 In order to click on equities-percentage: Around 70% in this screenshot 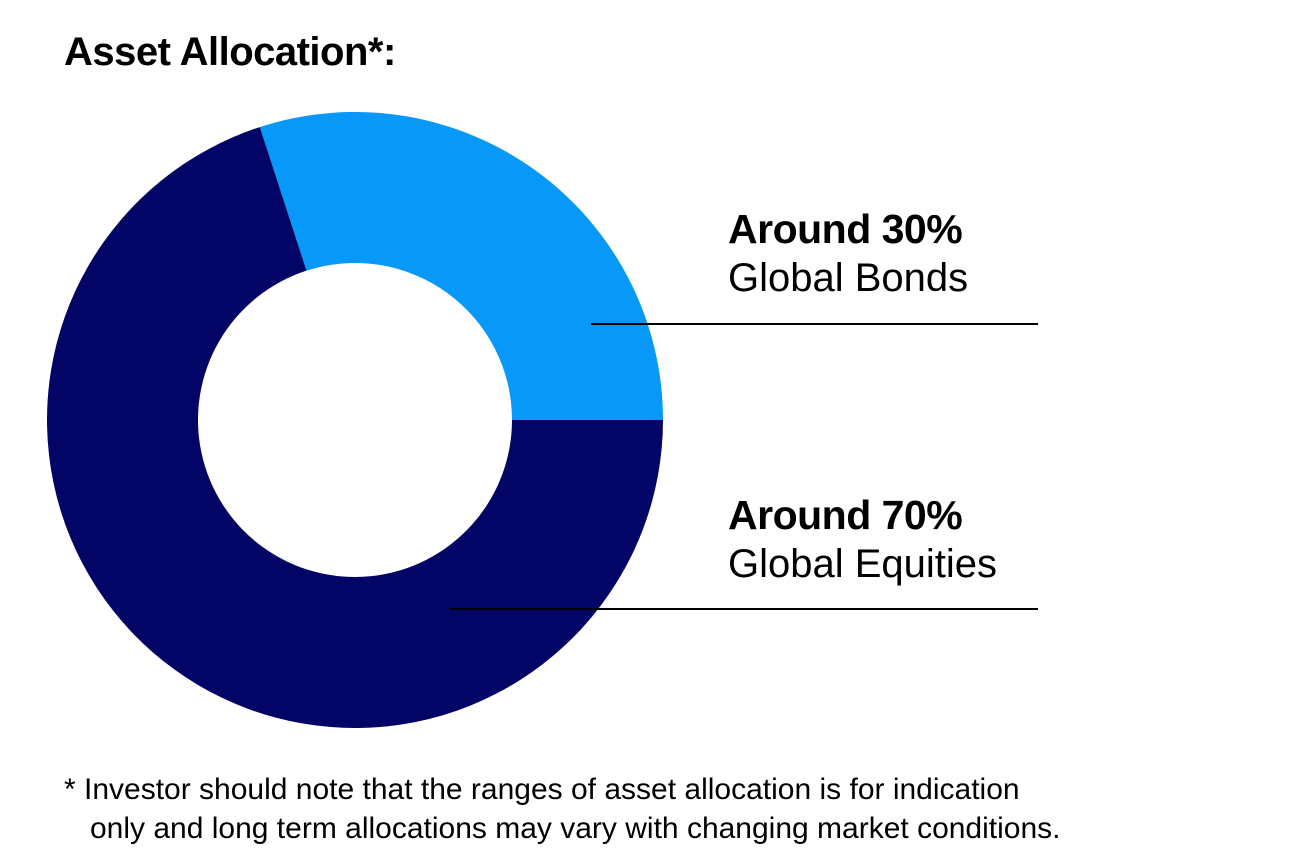, I will do `click(845, 515)`.